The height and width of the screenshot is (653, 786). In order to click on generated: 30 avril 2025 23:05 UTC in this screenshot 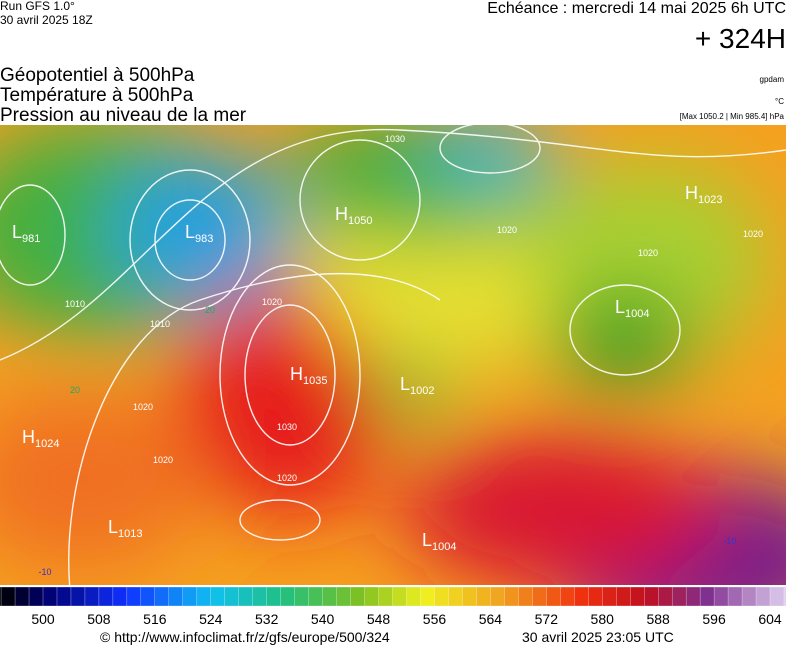, I will do `click(598, 637)`.